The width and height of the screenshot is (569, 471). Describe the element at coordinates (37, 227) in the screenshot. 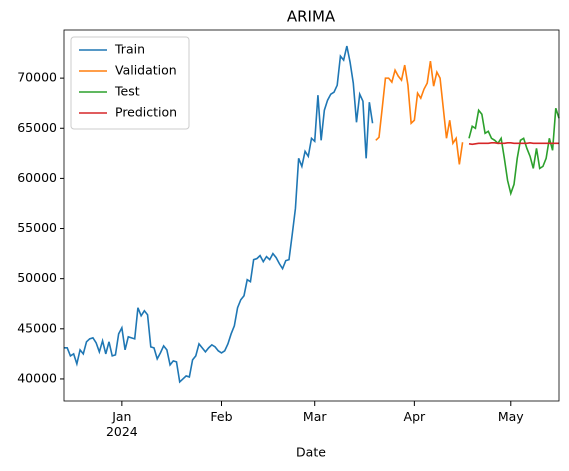

I see `y-tick-label: 55000` at that location.